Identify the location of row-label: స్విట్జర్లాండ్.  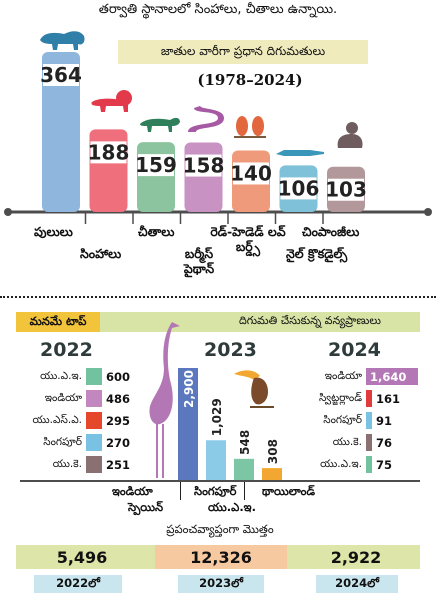
(340, 398).